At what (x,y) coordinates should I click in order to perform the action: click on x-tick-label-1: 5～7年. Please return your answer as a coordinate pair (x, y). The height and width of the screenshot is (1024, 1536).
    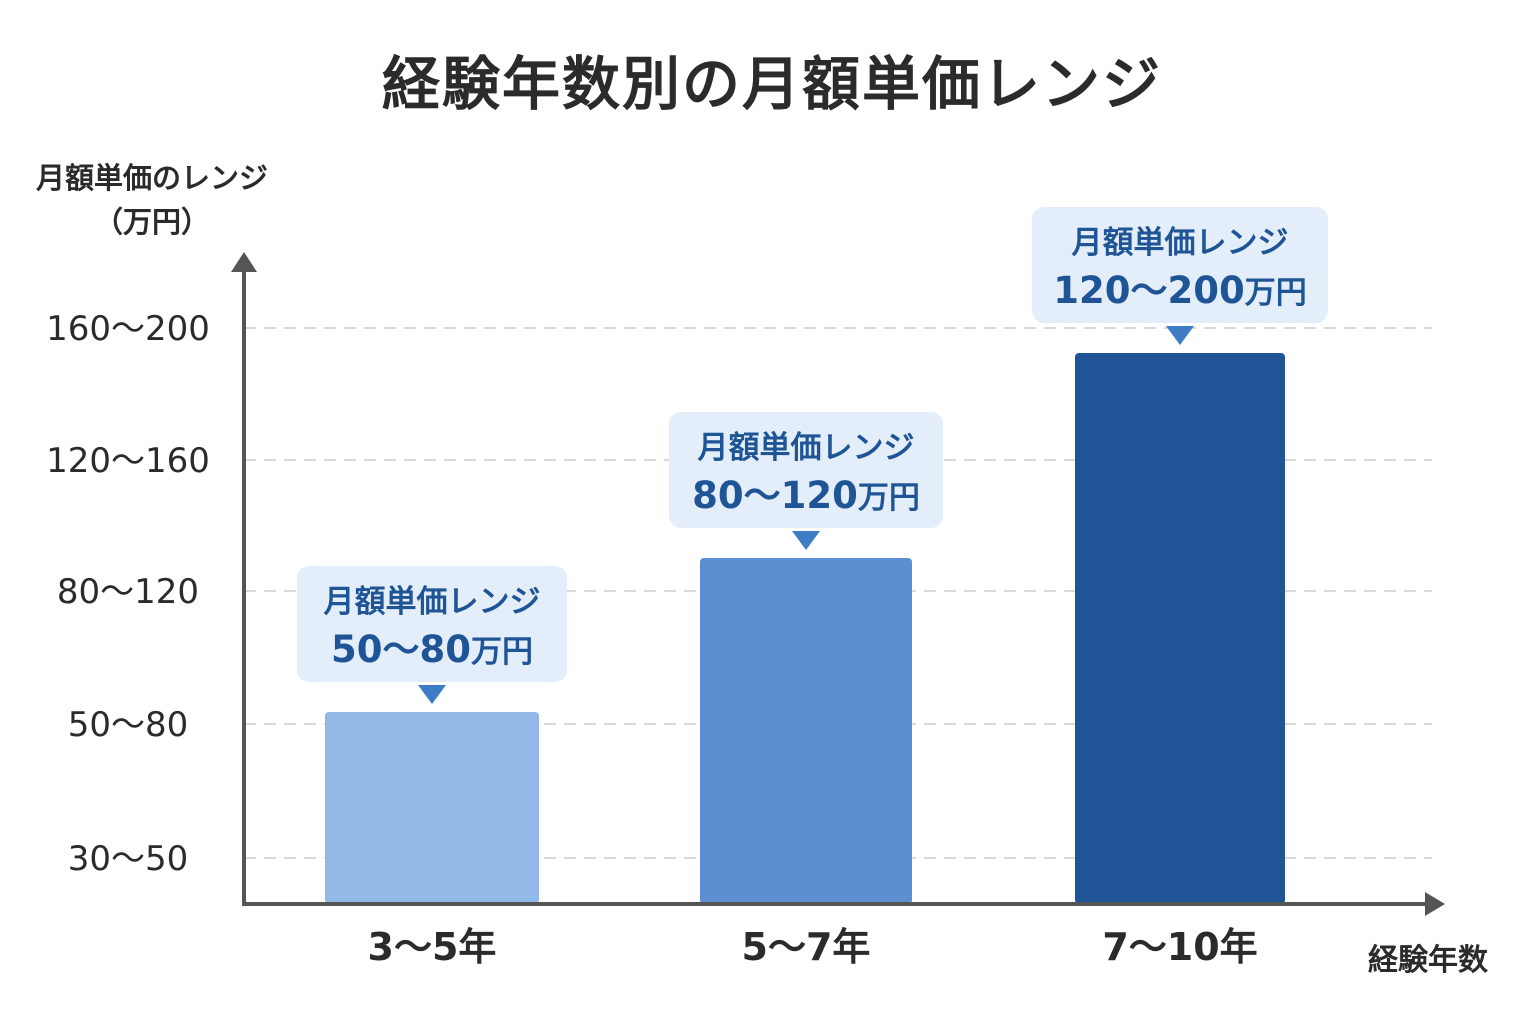
    Looking at the image, I should click on (806, 947).